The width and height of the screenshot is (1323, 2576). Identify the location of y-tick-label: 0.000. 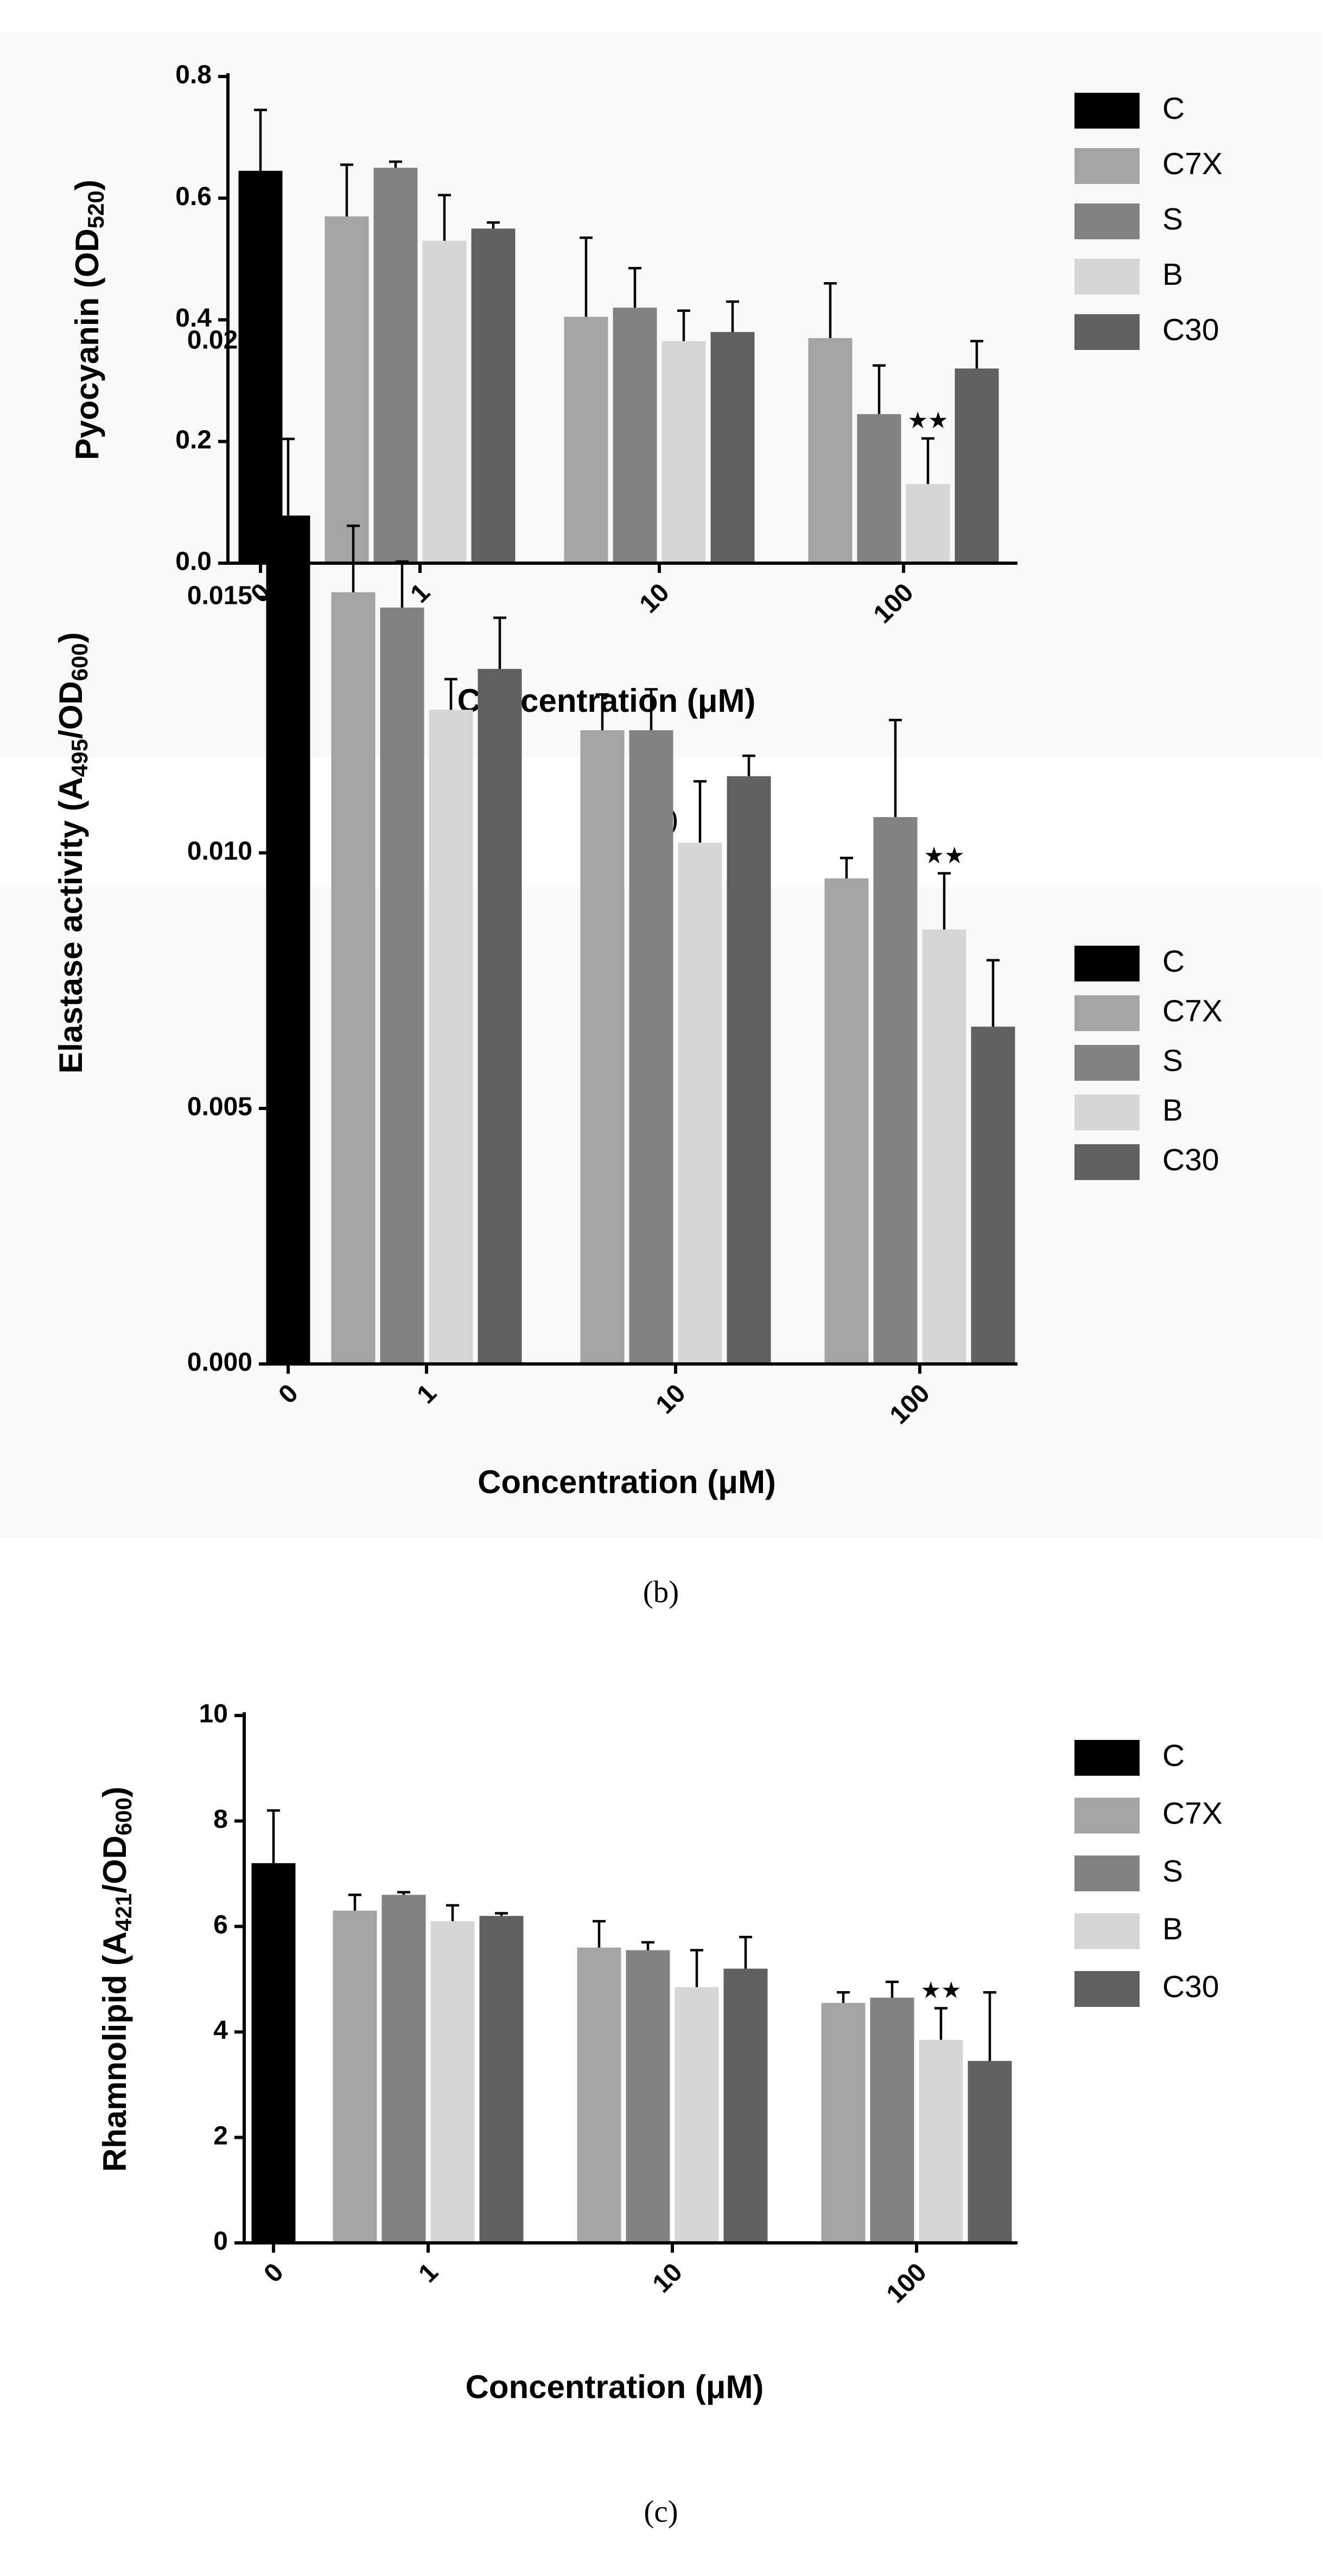
(220, 1362).